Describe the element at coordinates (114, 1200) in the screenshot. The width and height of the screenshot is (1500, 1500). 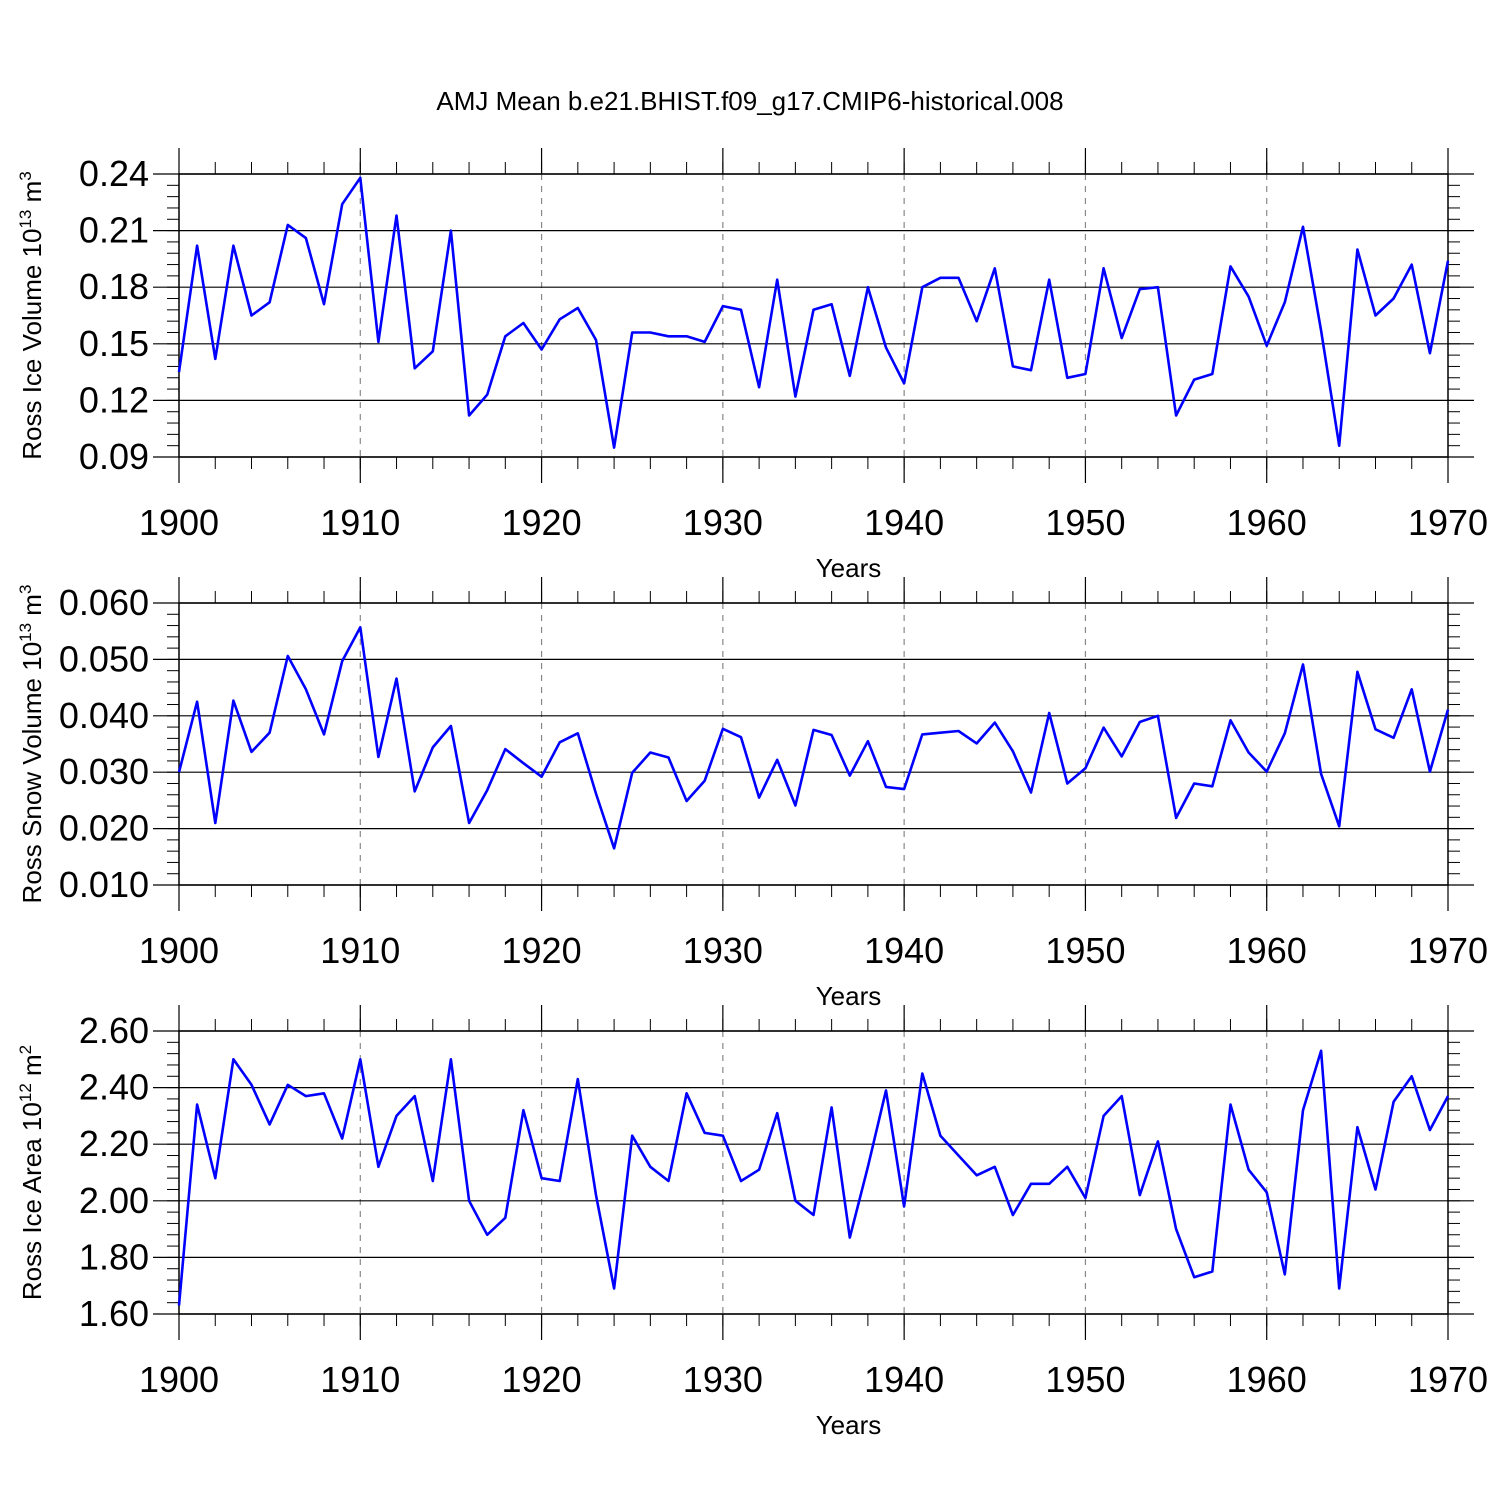
I see `y-tick-label: 2.00` at that location.